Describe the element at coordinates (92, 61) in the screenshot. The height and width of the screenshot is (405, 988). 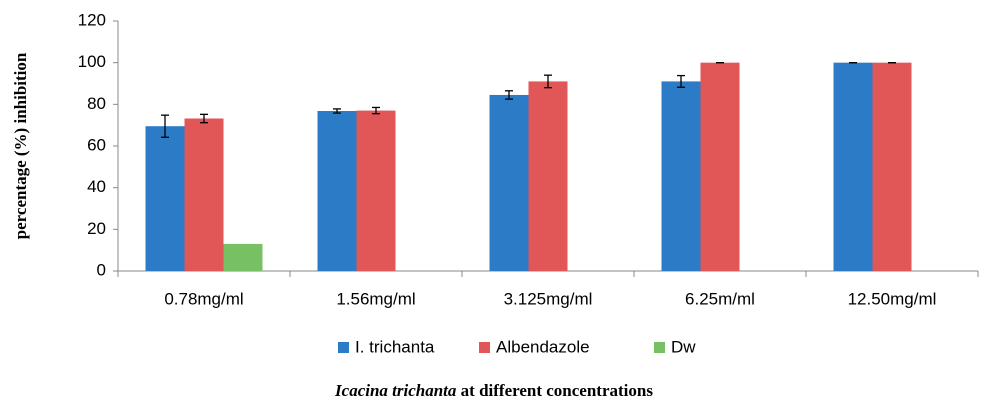
I see `y-tick-label: 100` at that location.